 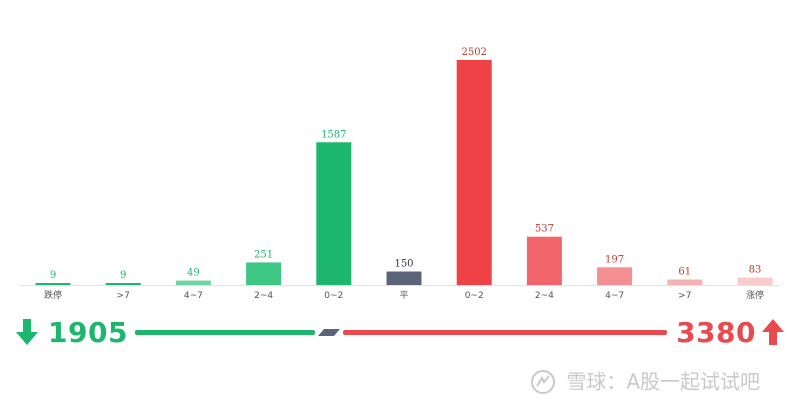 What do you see at coordinates (755, 270) in the screenshot?
I see `value-label: 83` at bounding box center [755, 270].